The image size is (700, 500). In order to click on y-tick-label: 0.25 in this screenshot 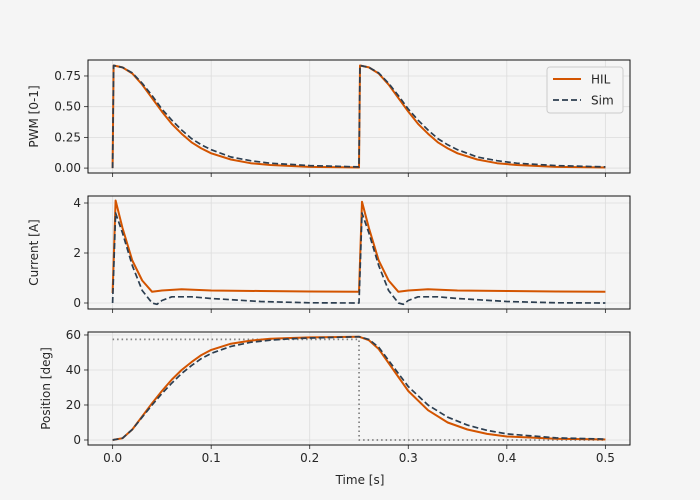, I will do `click(67, 137)`.